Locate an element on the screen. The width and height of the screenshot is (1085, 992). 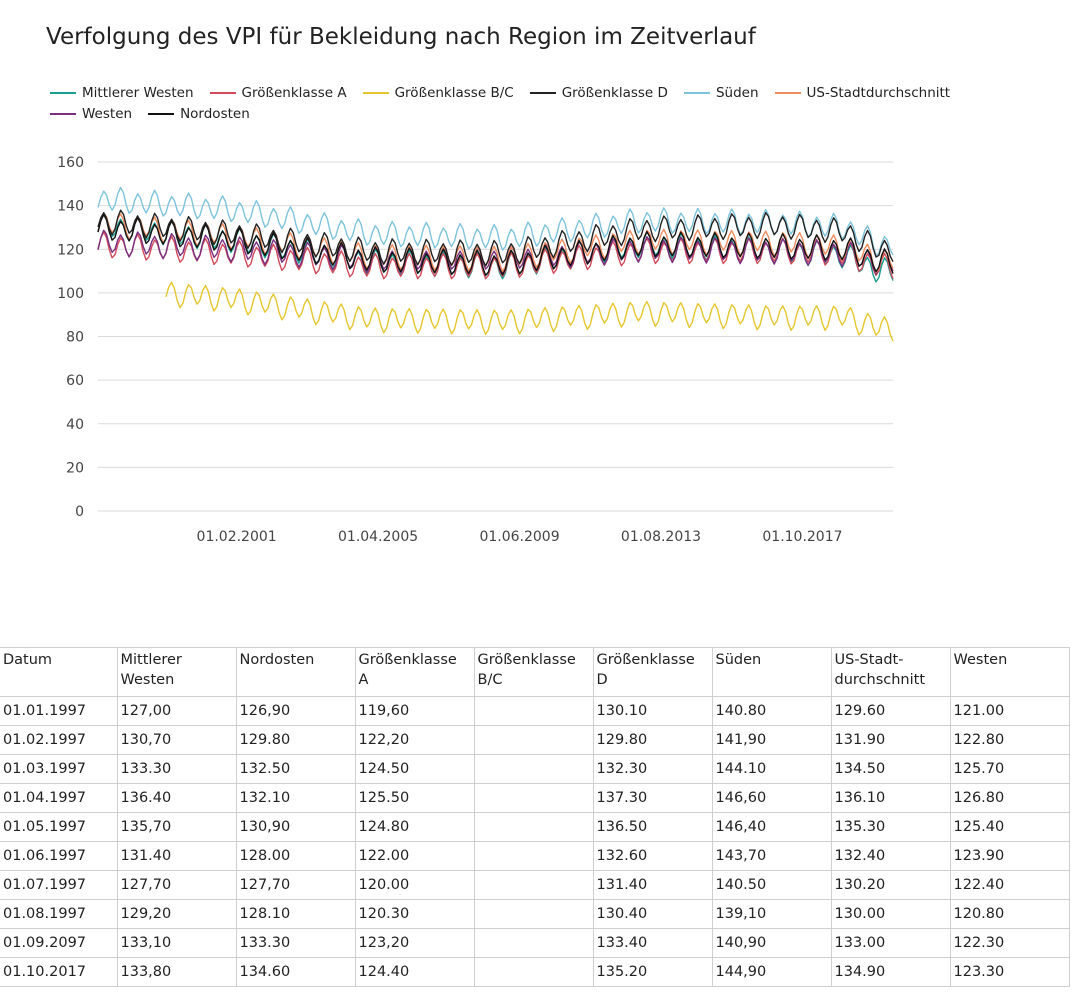
table-cell: 146,60 is located at coordinates (771, 798).